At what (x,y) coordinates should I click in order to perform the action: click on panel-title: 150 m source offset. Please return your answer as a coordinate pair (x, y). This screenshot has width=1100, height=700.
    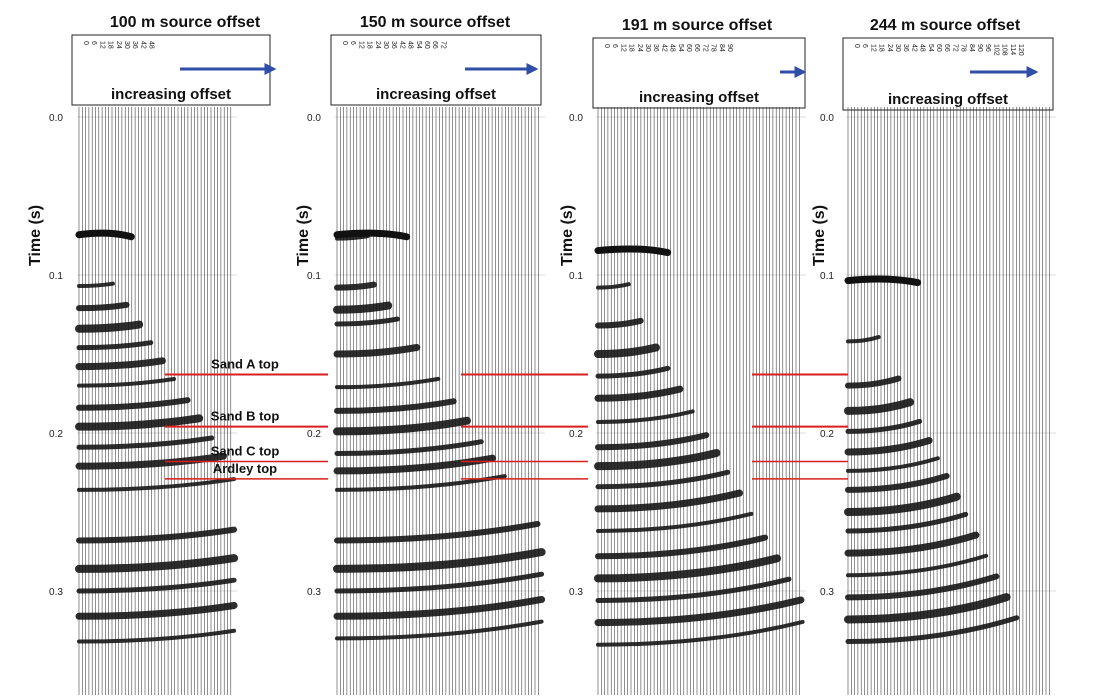
    Looking at the image, I should click on (435, 22).